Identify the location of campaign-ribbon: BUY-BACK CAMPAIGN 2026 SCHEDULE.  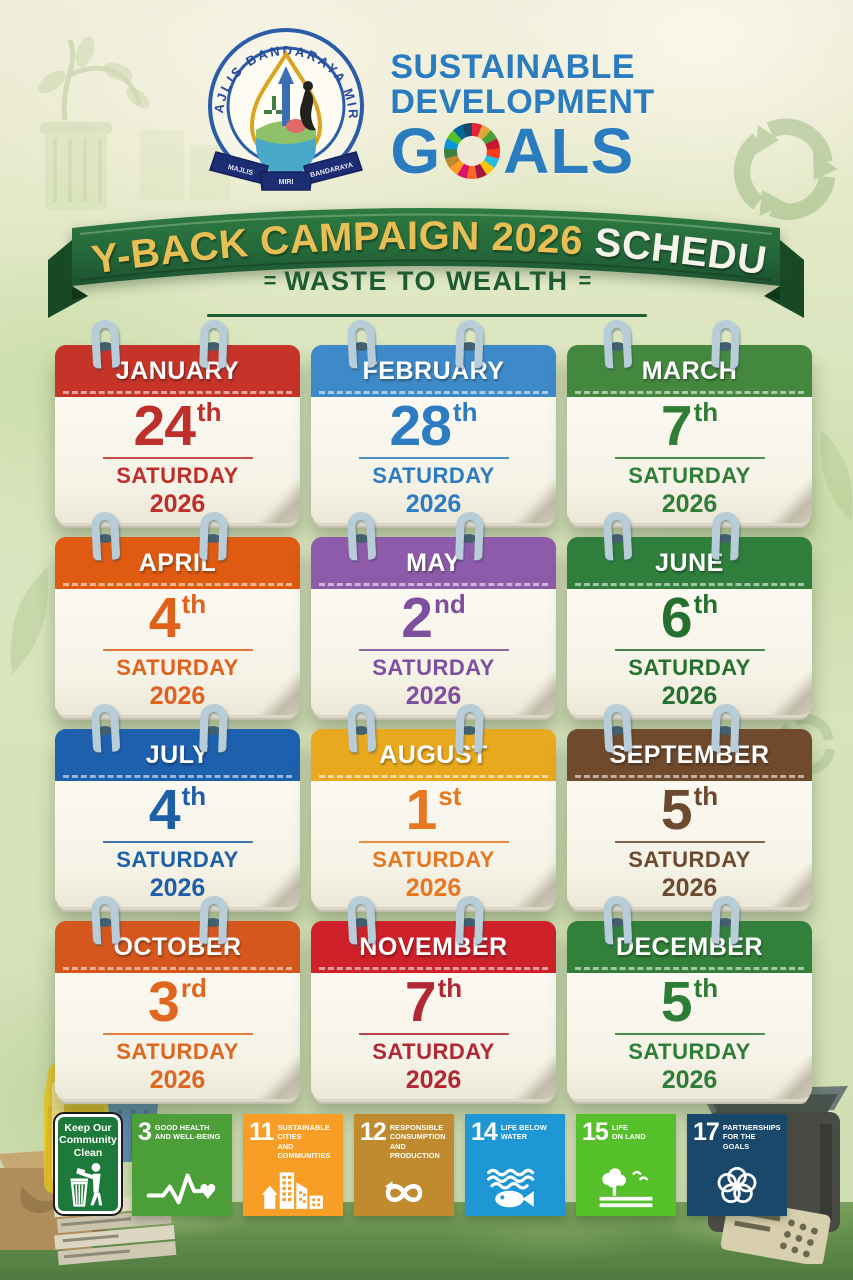
(425, 256).